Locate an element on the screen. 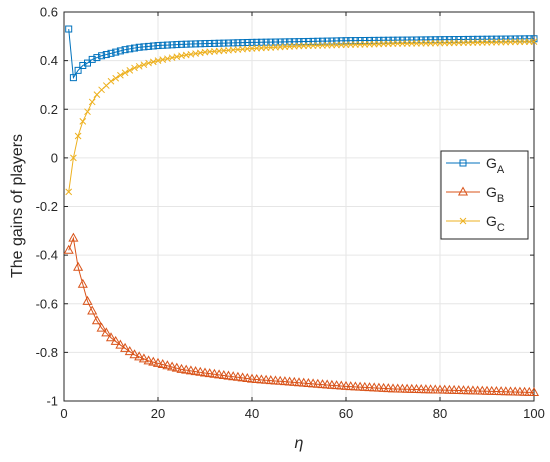  x-tick-label: 20 is located at coordinates (158, 413).